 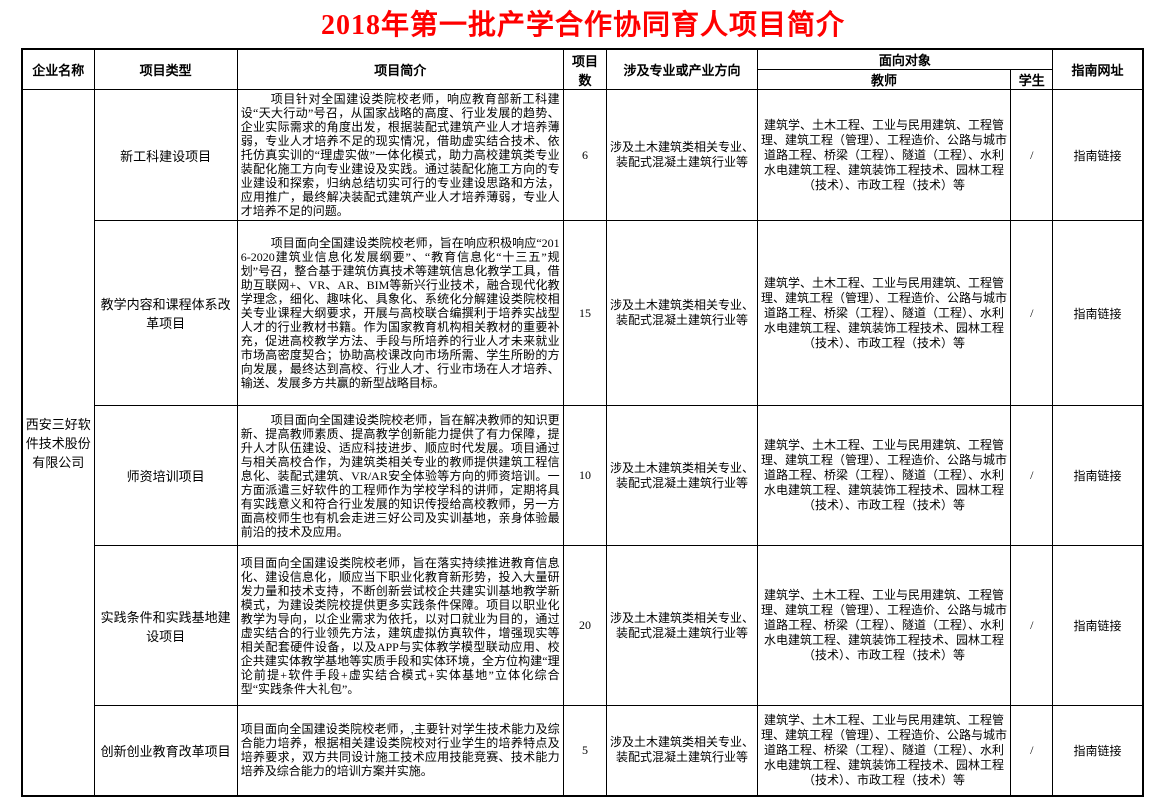 What do you see at coordinates (165, 750) in the screenshot?
I see `project-type-cell: 创新创业教育改革项目` at bounding box center [165, 750].